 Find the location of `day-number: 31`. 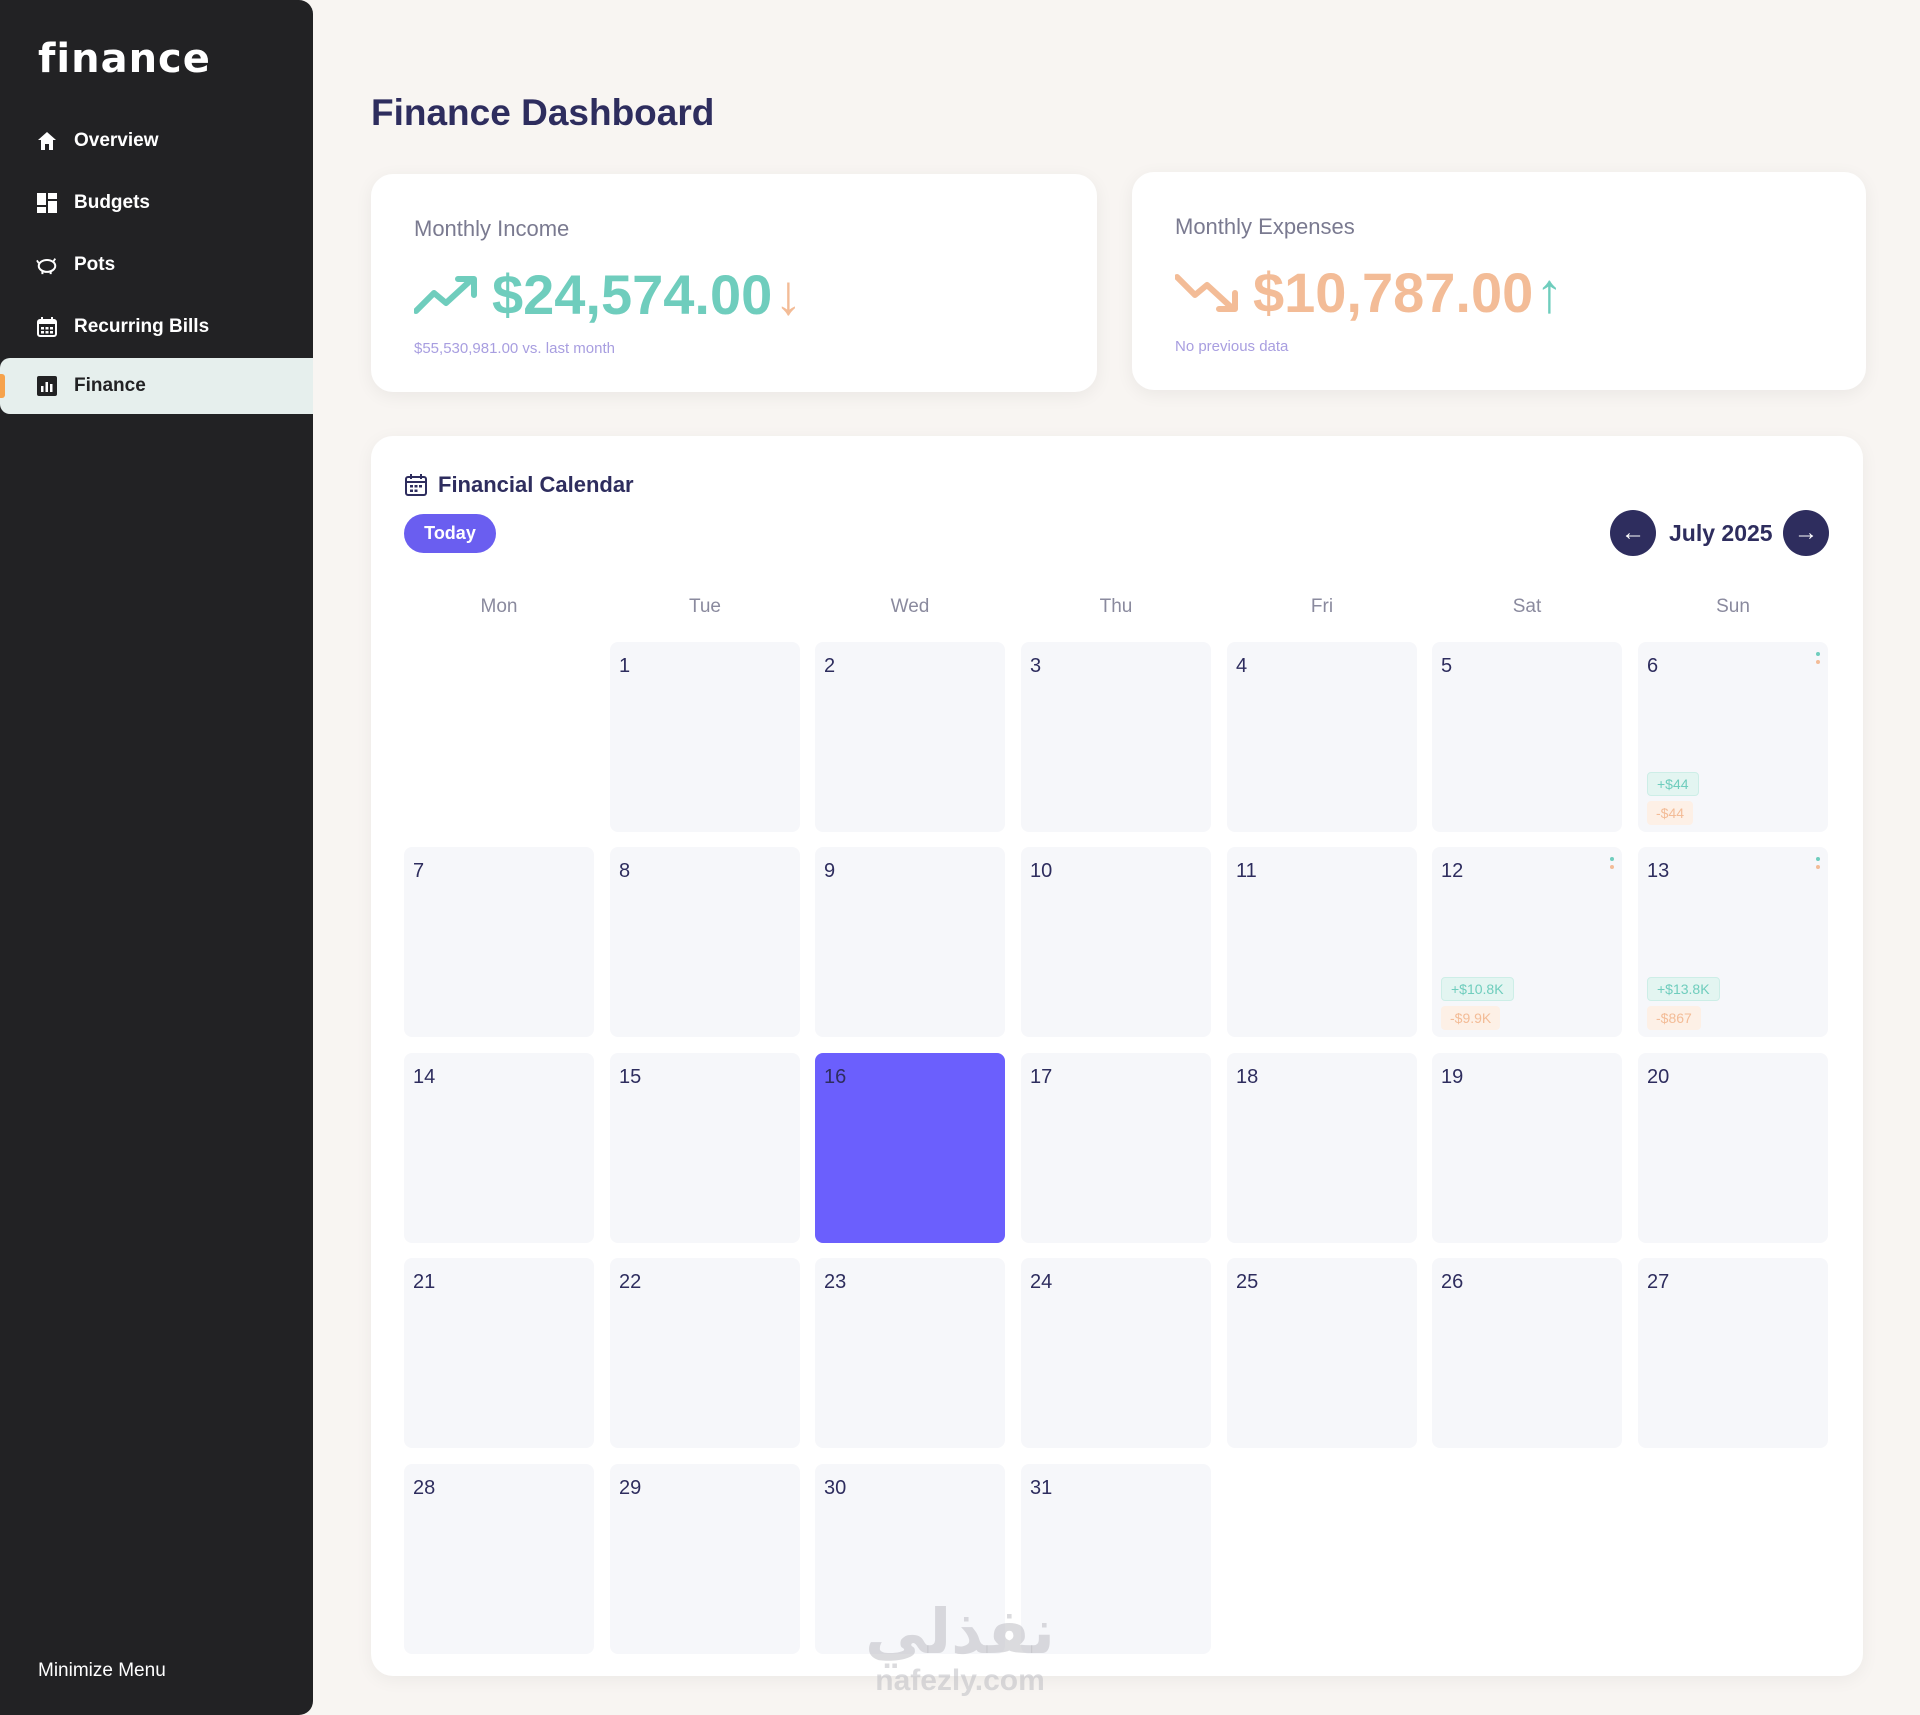

day-number: 31 is located at coordinates (1041, 1488).